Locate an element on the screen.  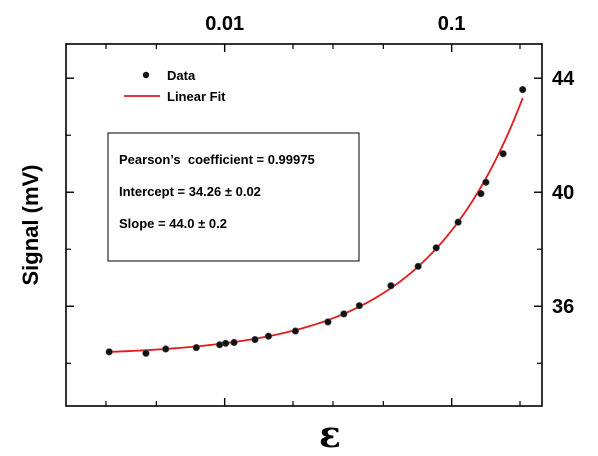
legend-data-label: Data is located at coordinates (181, 75).